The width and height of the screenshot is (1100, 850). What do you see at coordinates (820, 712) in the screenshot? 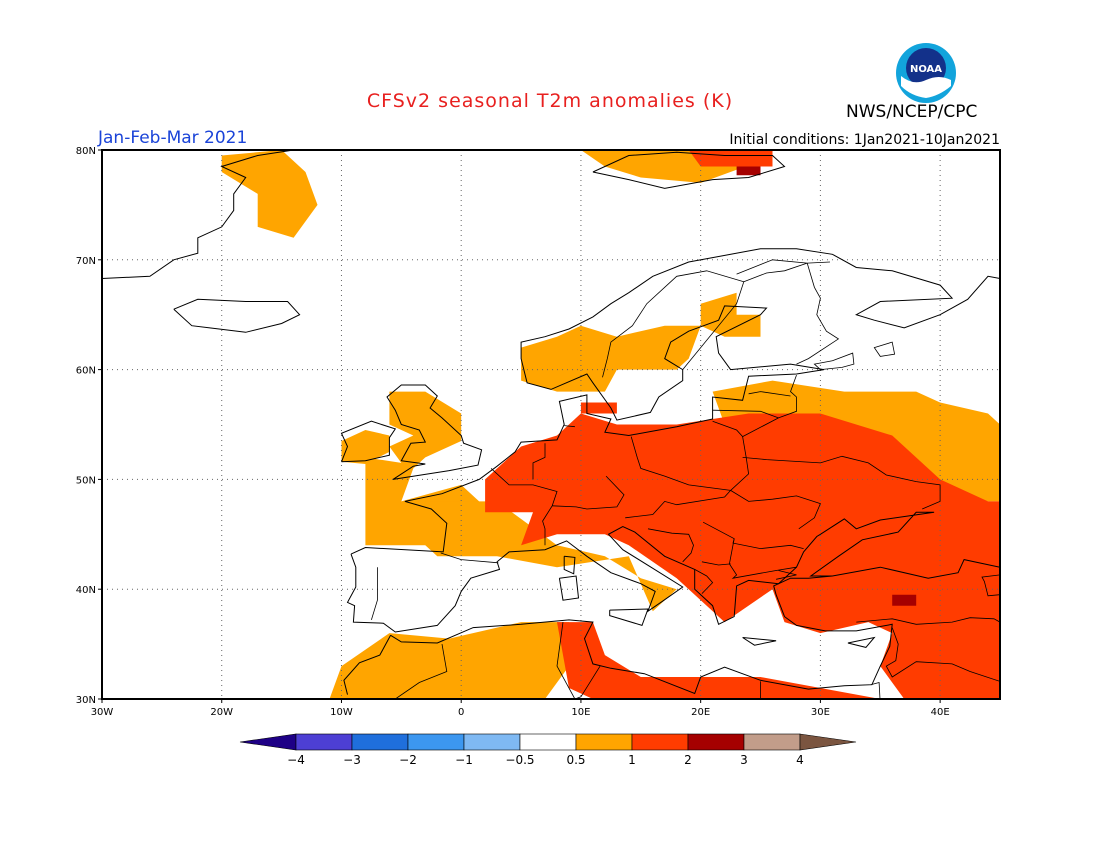
I see `lon-tick-label: 30E` at bounding box center [820, 712].